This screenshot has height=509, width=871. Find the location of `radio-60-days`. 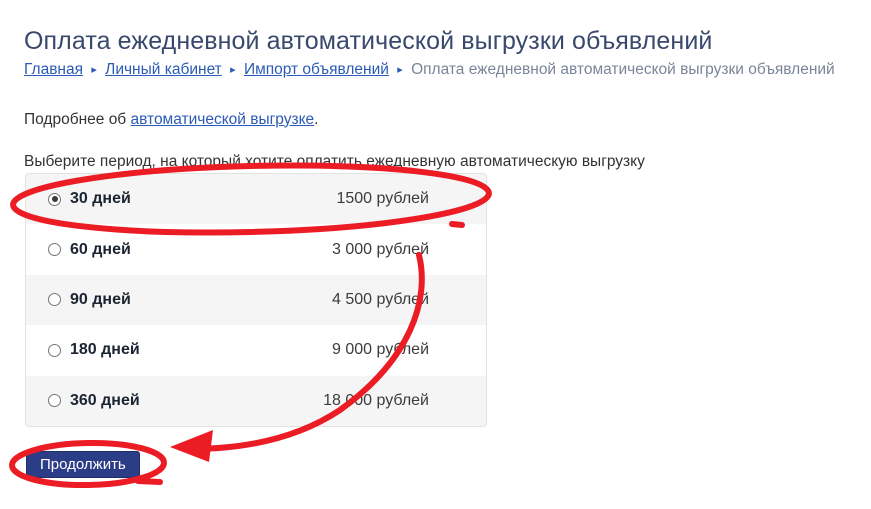

radio-60-days is located at coordinates (54, 250).